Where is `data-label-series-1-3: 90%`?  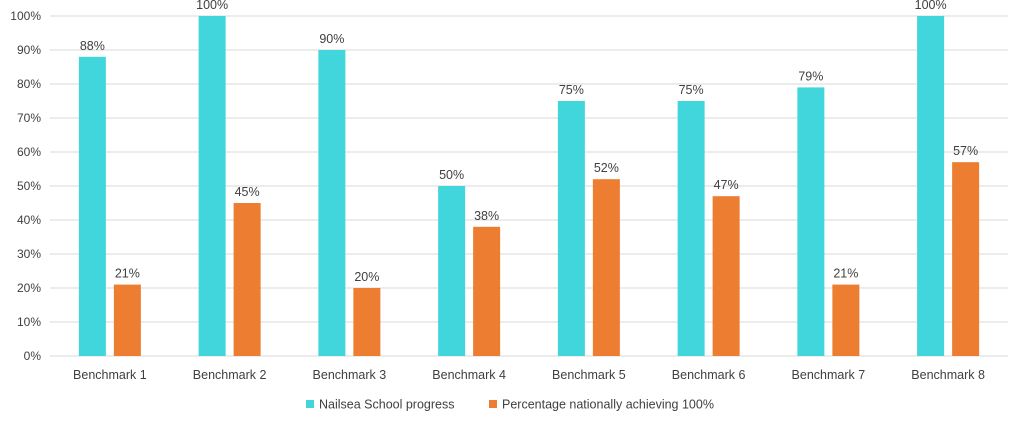 data-label-series-1-3: 90% is located at coordinates (331, 39).